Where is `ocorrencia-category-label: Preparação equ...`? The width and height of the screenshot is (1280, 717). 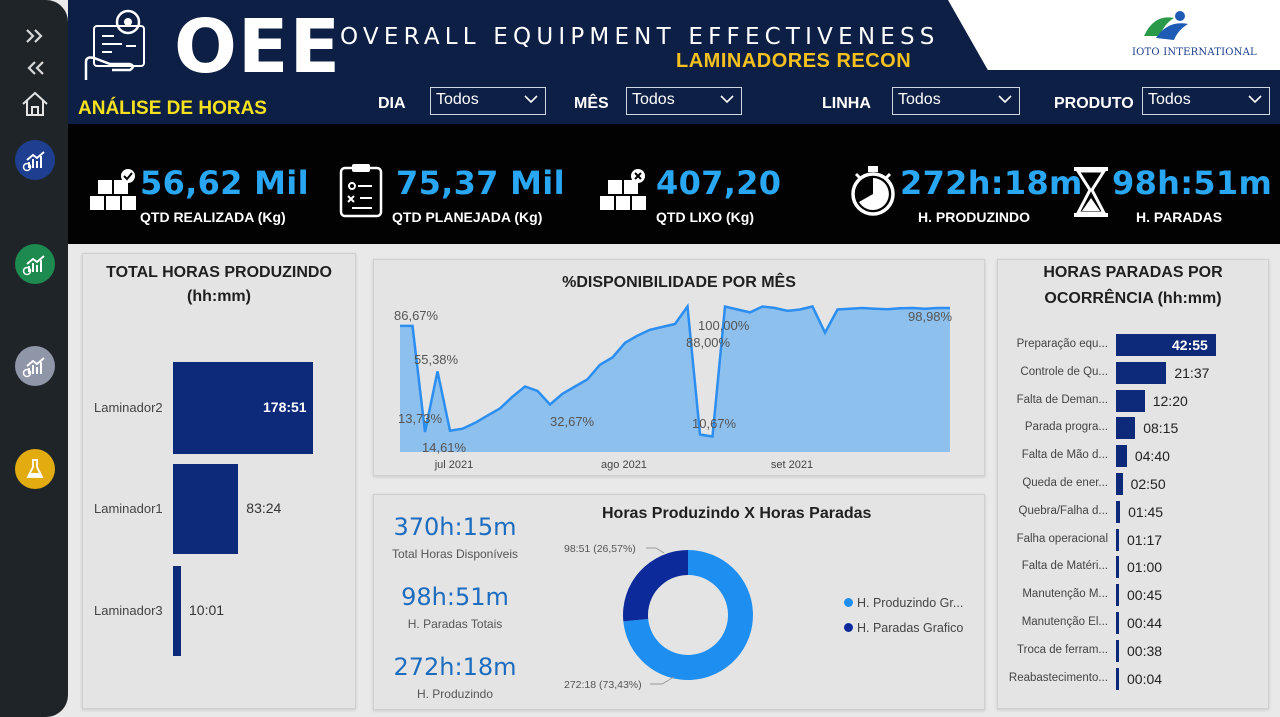
ocorrencia-category-label: Preparação equ... is located at coordinates (1062, 344).